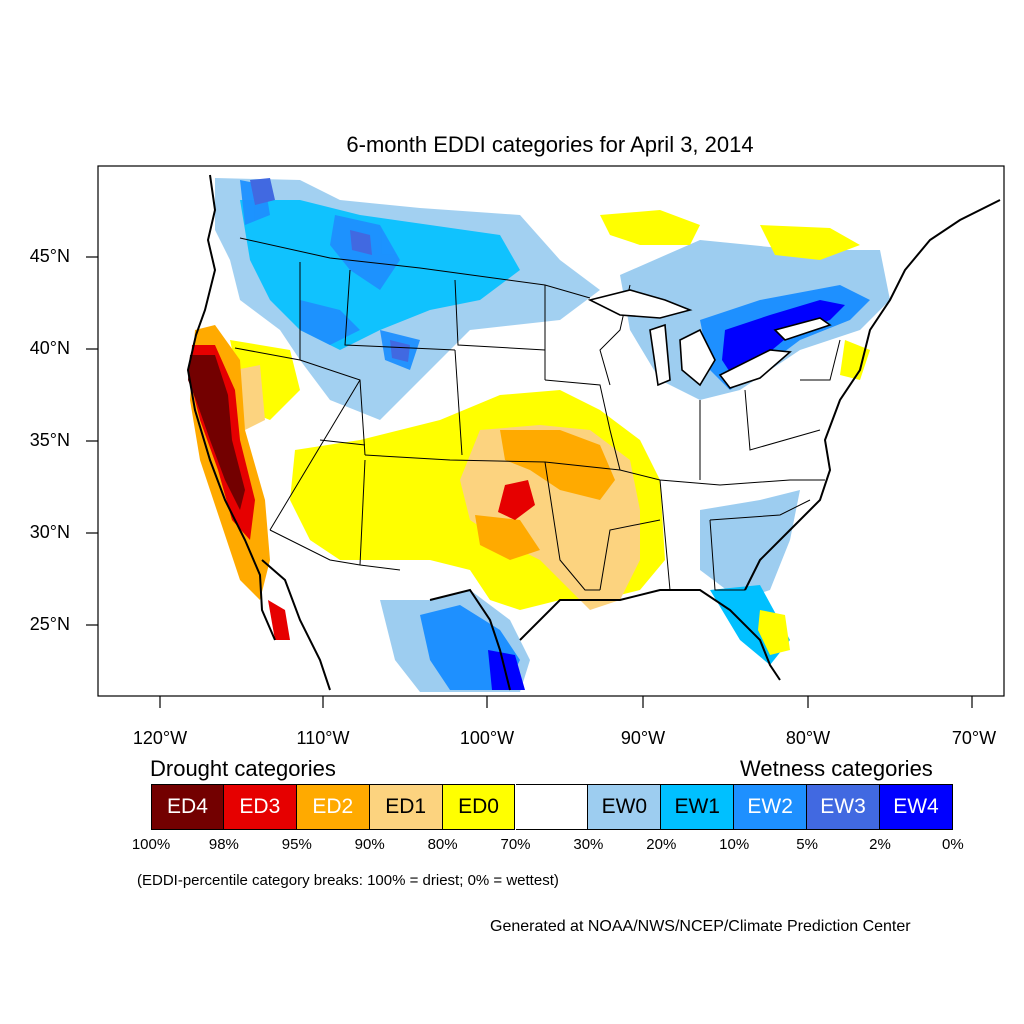 Image resolution: width=1024 pixels, height=1024 pixels. Describe the element at coordinates (216, 432) in the screenshot. I see `drought-ed4-region` at that location.